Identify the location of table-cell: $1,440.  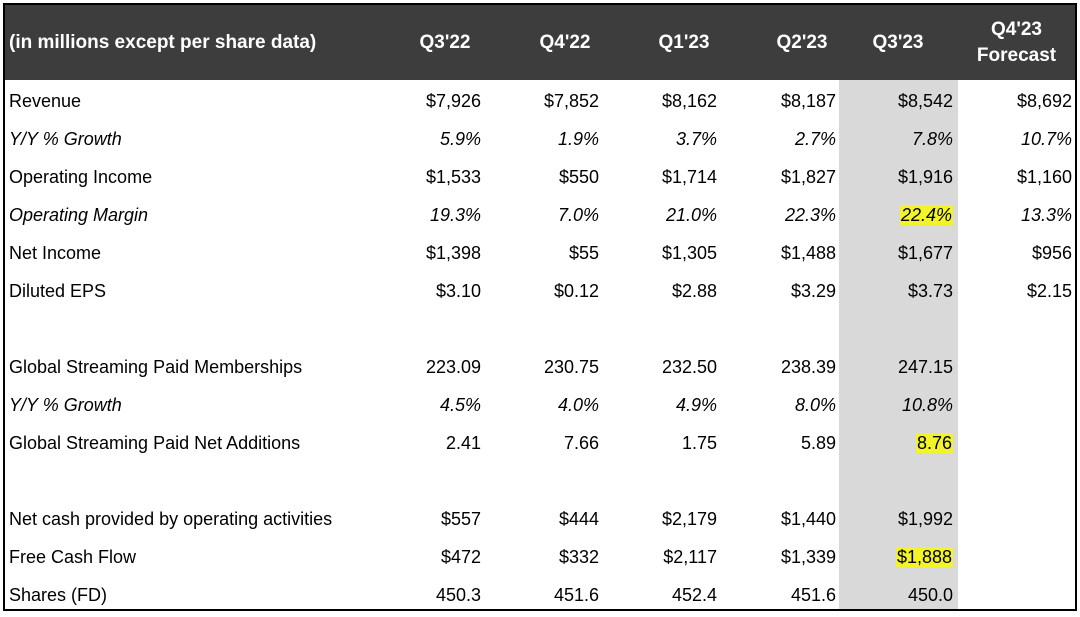
(808, 519).